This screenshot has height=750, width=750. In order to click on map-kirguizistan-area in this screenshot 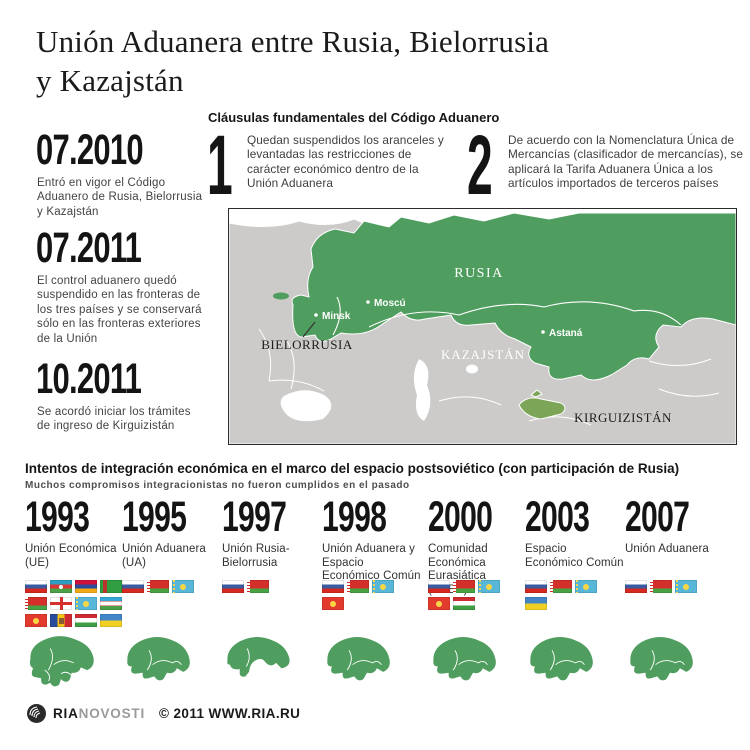, I will do `click(542, 404)`.